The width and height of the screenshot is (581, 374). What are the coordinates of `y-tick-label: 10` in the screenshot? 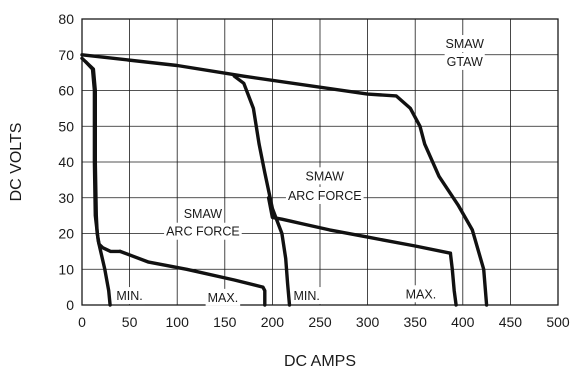 It's located at (66, 269).